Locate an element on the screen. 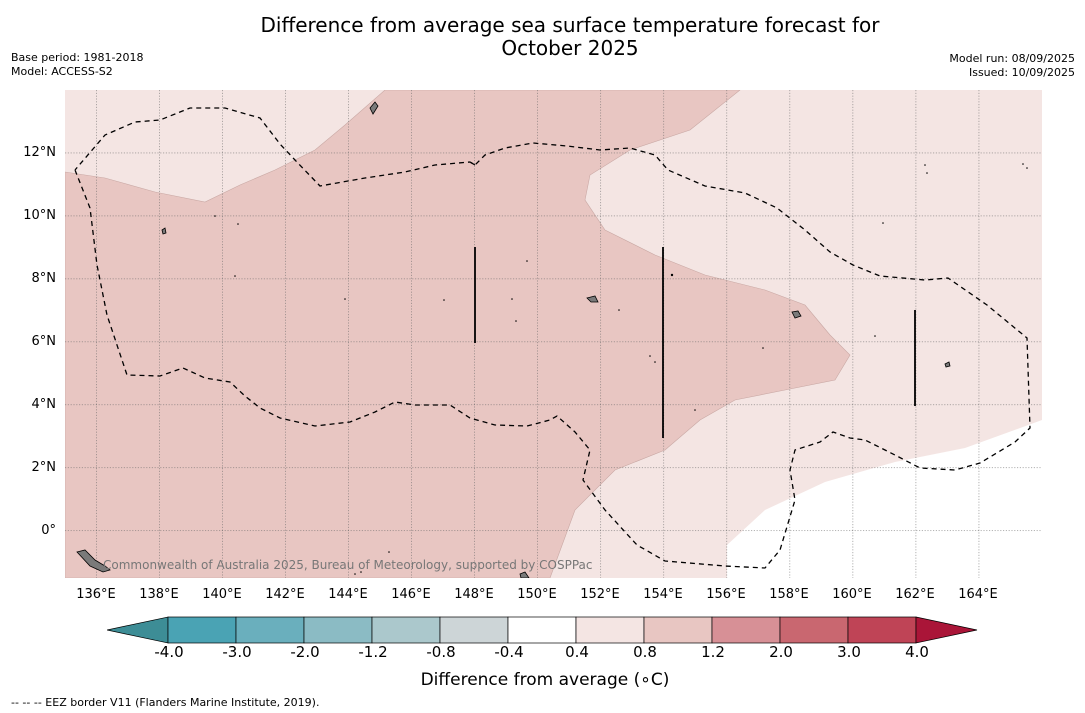 The width and height of the screenshot is (1085, 713). lon-label-154e: 154°E is located at coordinates (663, 594).